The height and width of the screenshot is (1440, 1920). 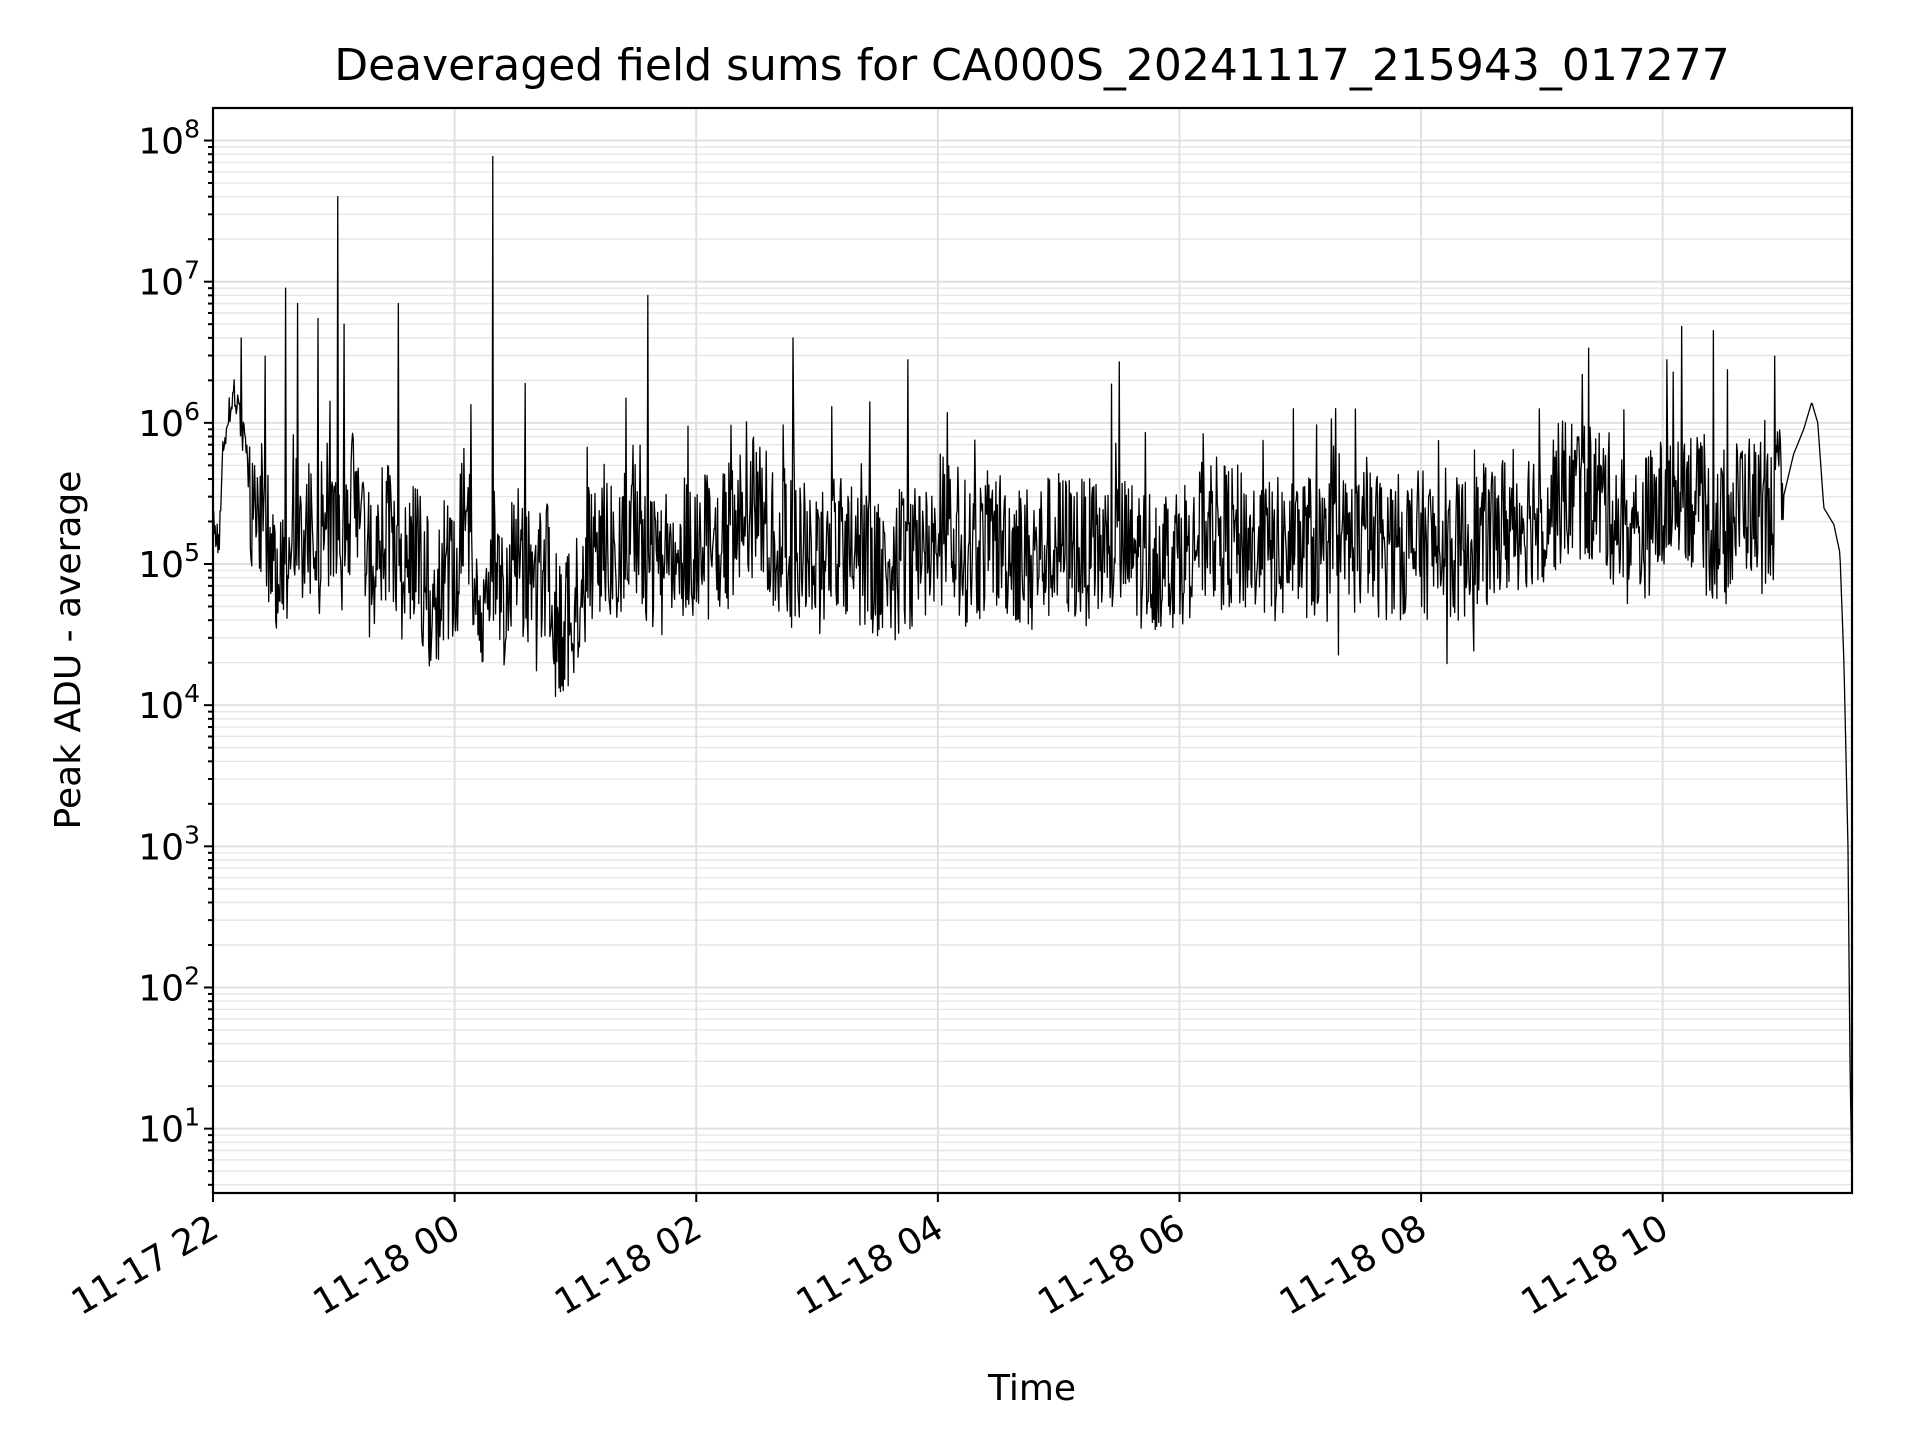 What do you see at coordinates (1353, 1265) in the screenshot?
I see `x-tick-label: 11-18 08` at bounding box center [1353, 1265].